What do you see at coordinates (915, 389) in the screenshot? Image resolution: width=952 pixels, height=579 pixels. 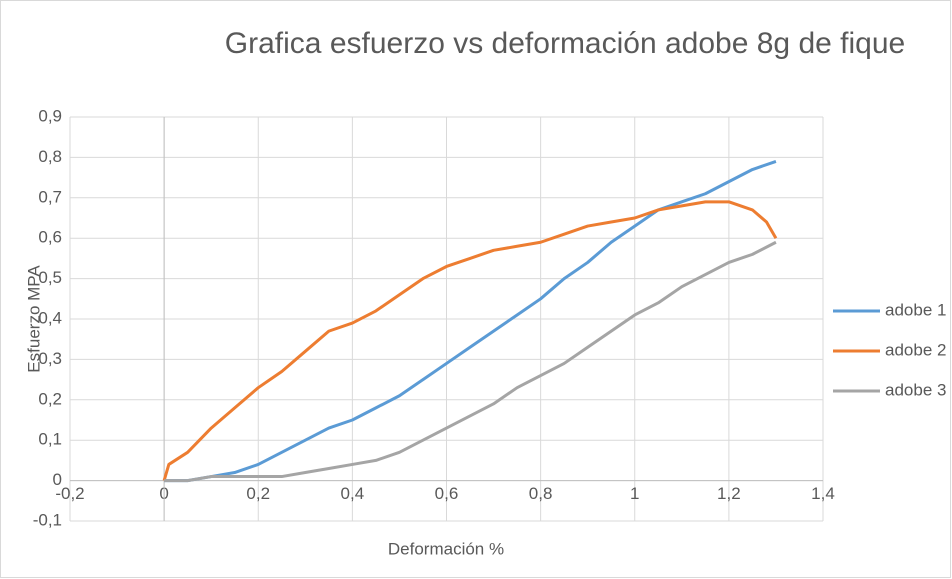 I see `legend-label: adobe 3` at bounding box center [915, 389].